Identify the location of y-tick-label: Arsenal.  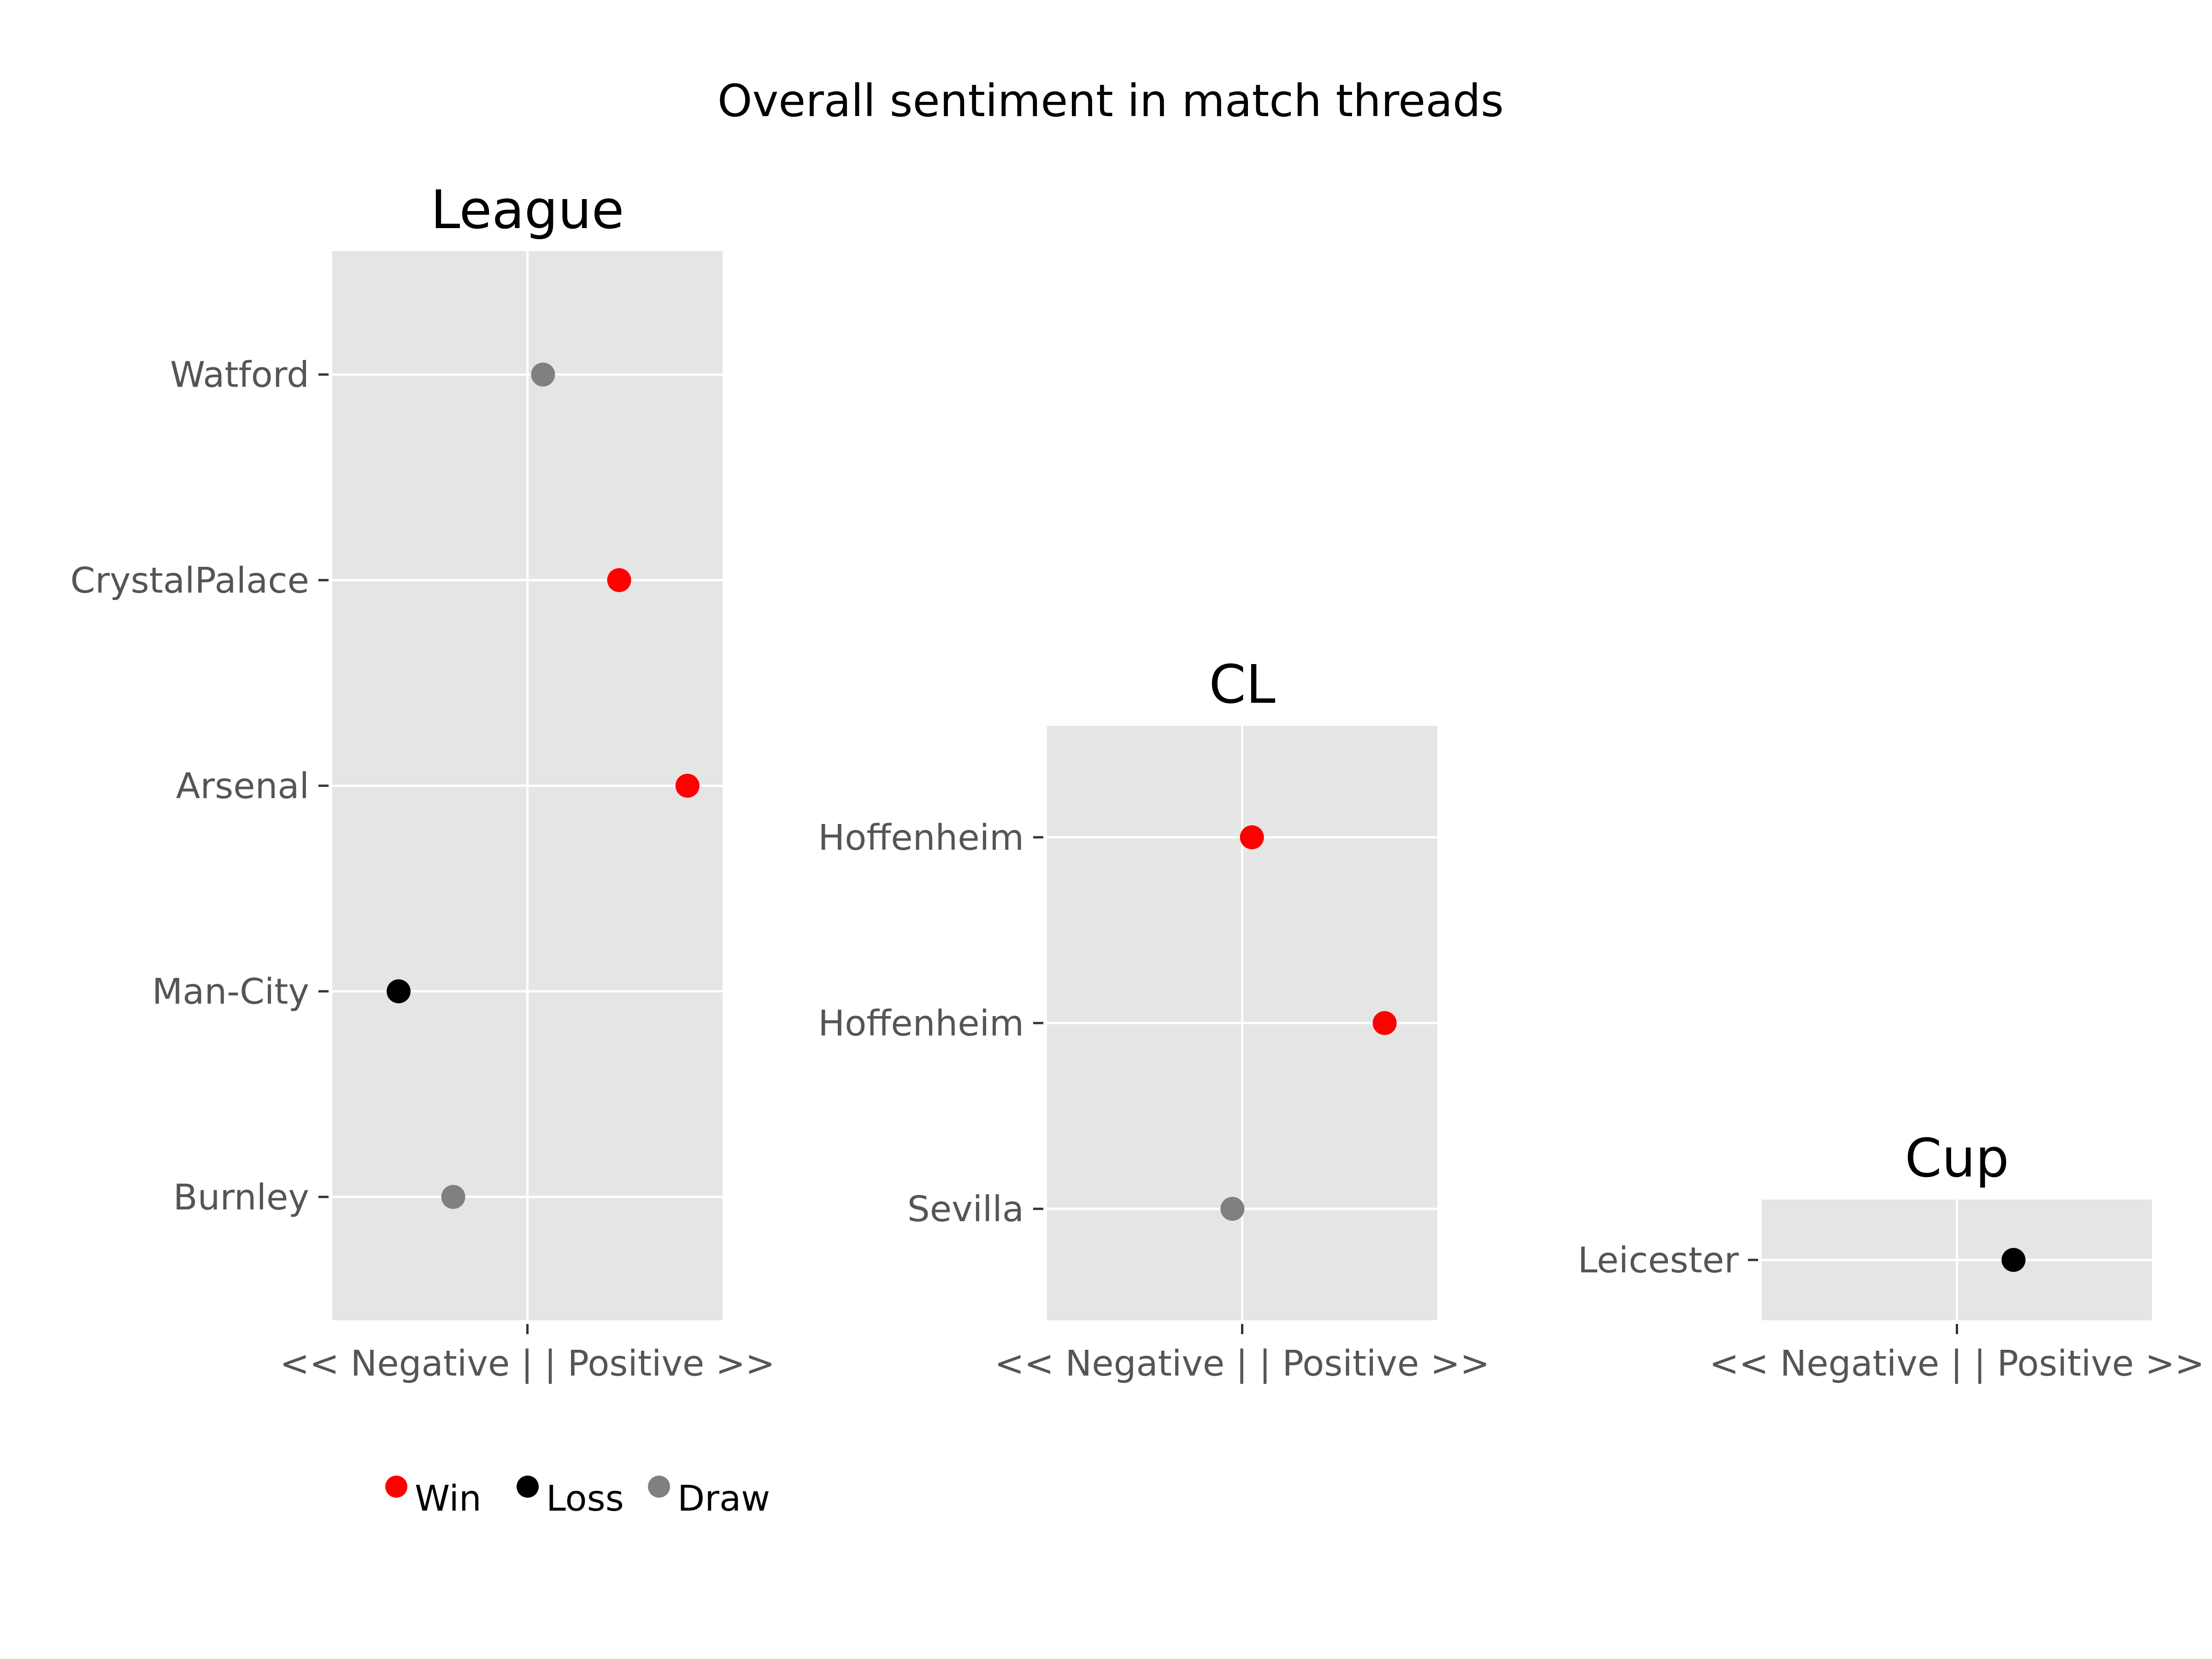
(242, 786).